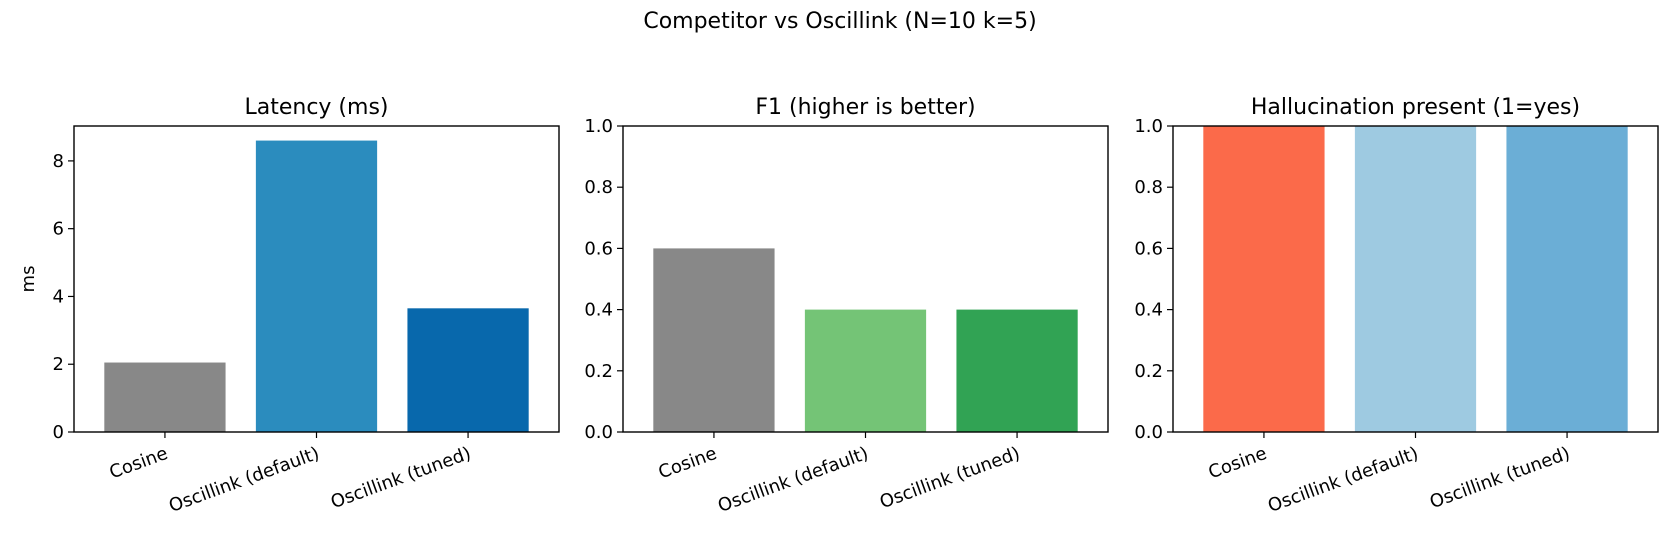 Image resolution: width=1680 pixels, height=560 pixels. I want to click on panel-title: Latency (ms), so click(316, 107).